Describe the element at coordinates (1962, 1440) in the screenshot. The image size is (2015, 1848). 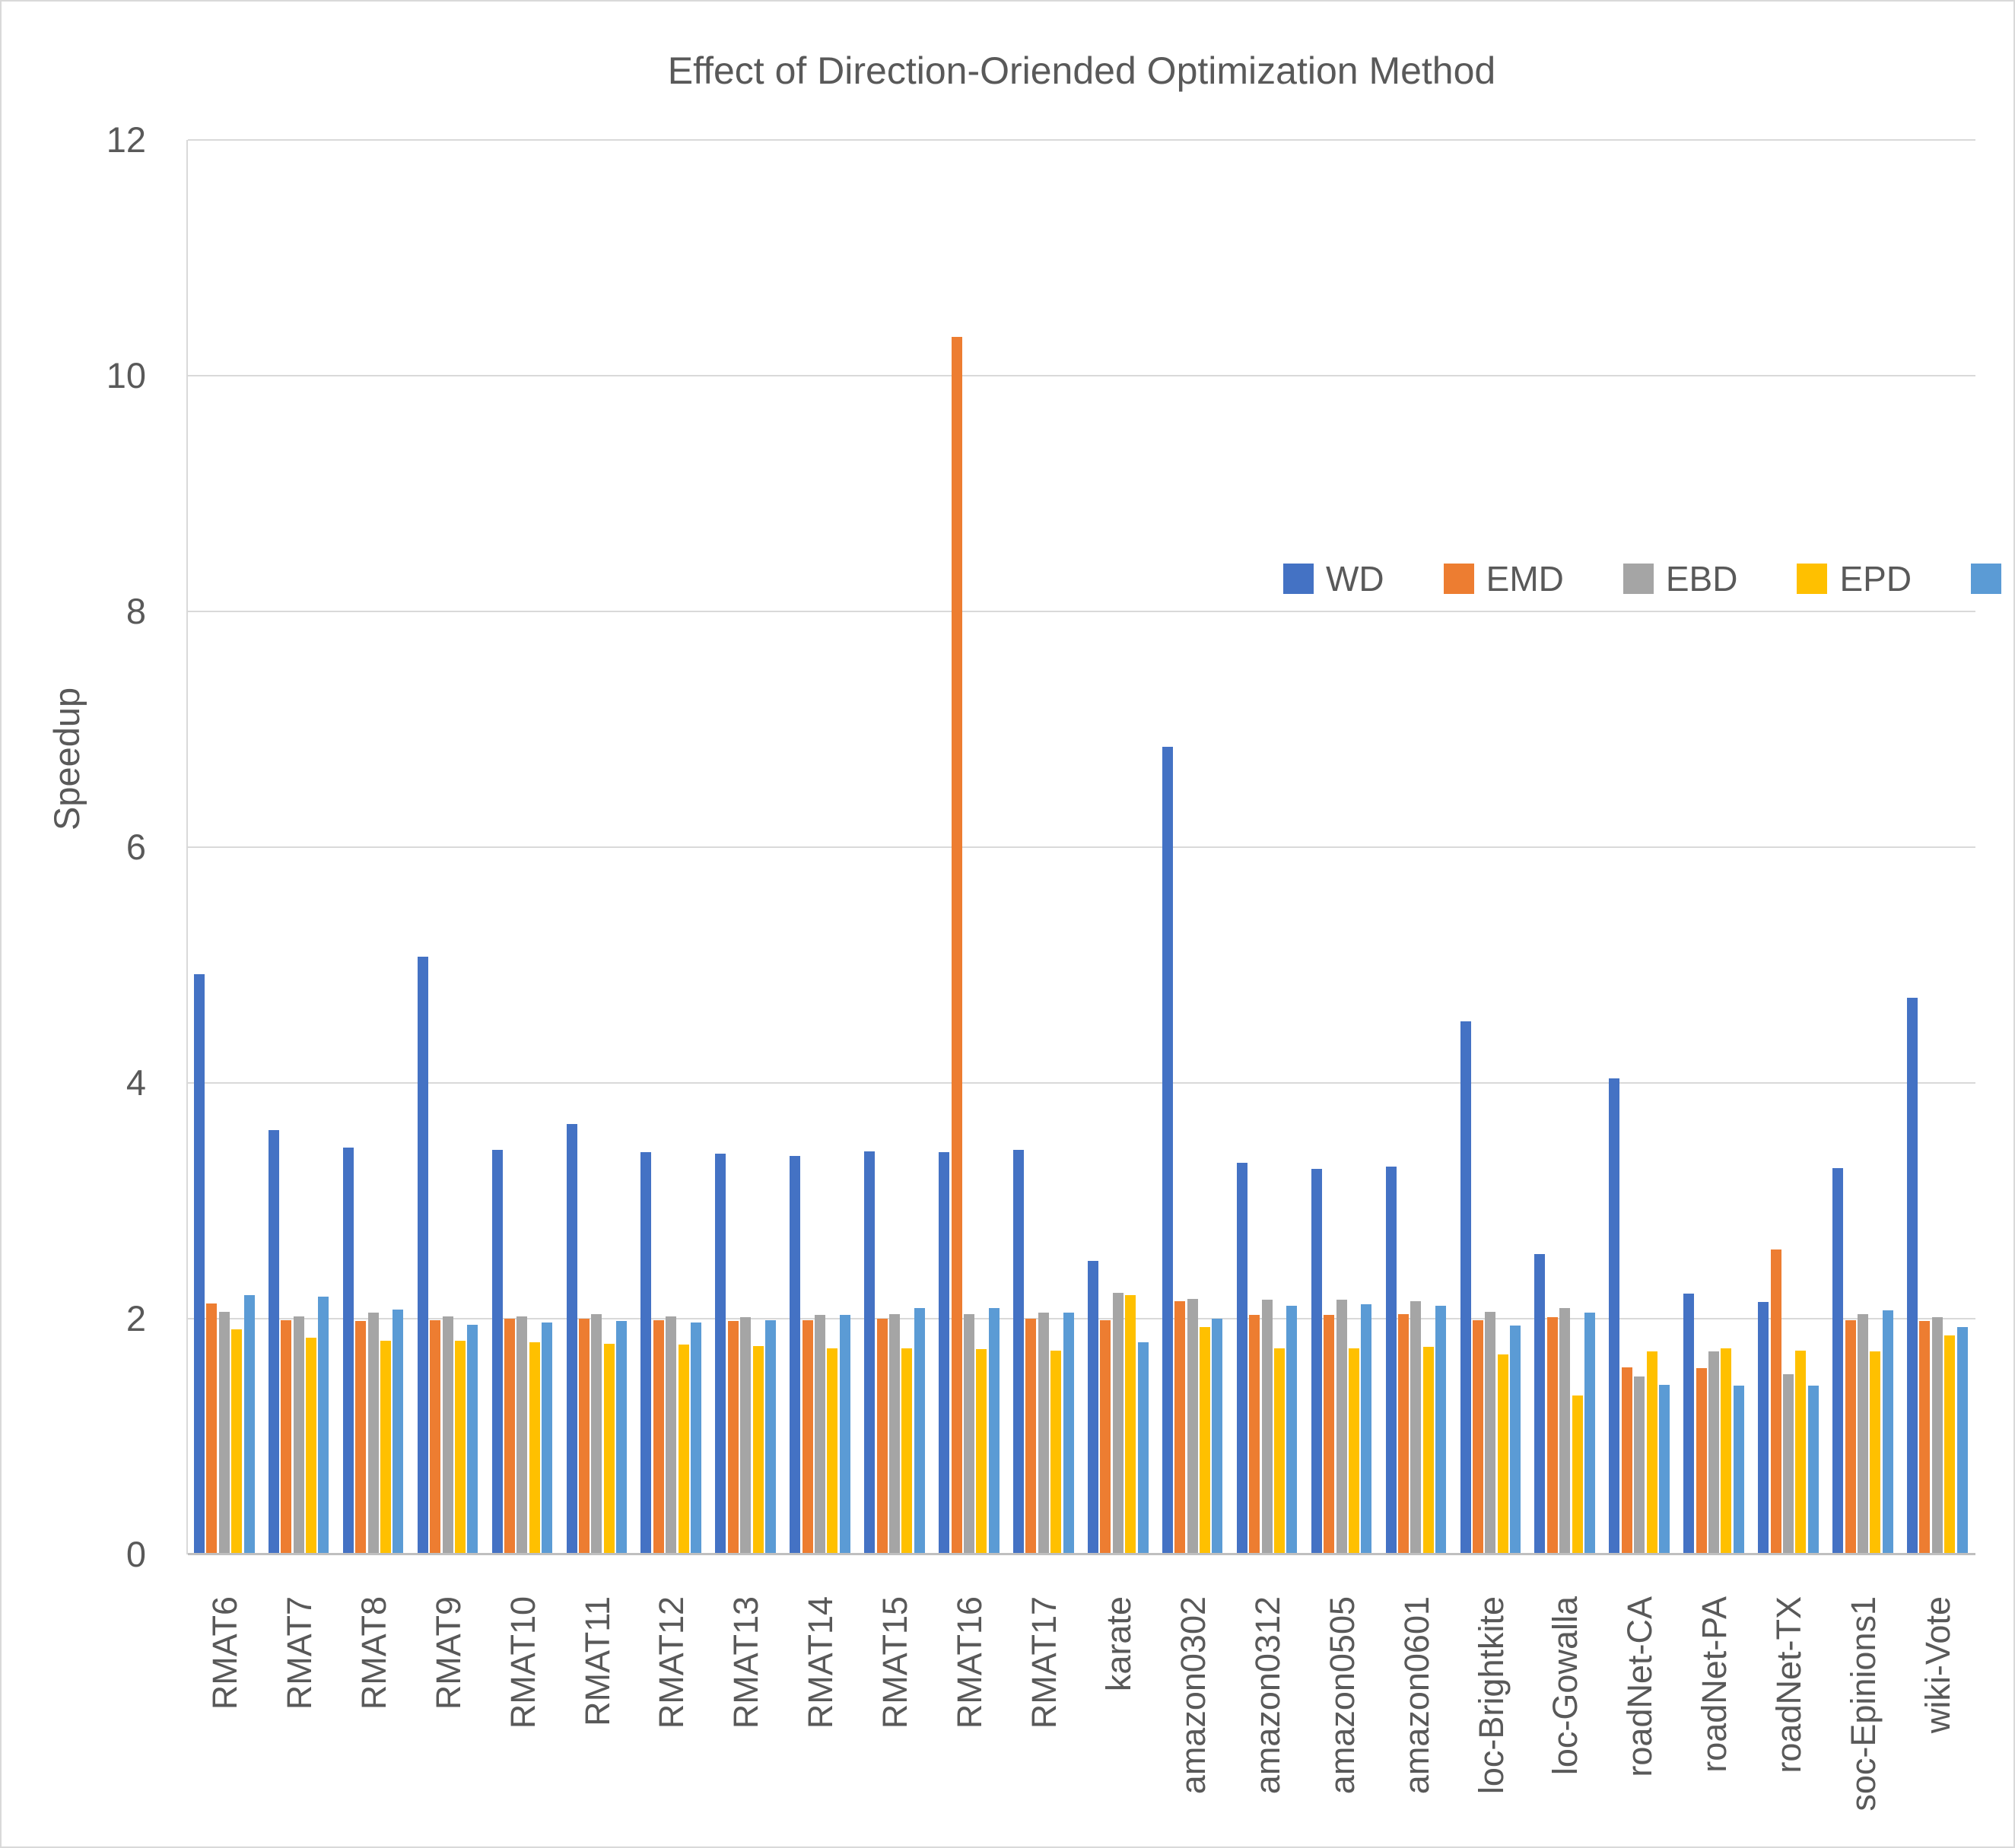
I see `bar-EHD-wiki-Vote` at that location.